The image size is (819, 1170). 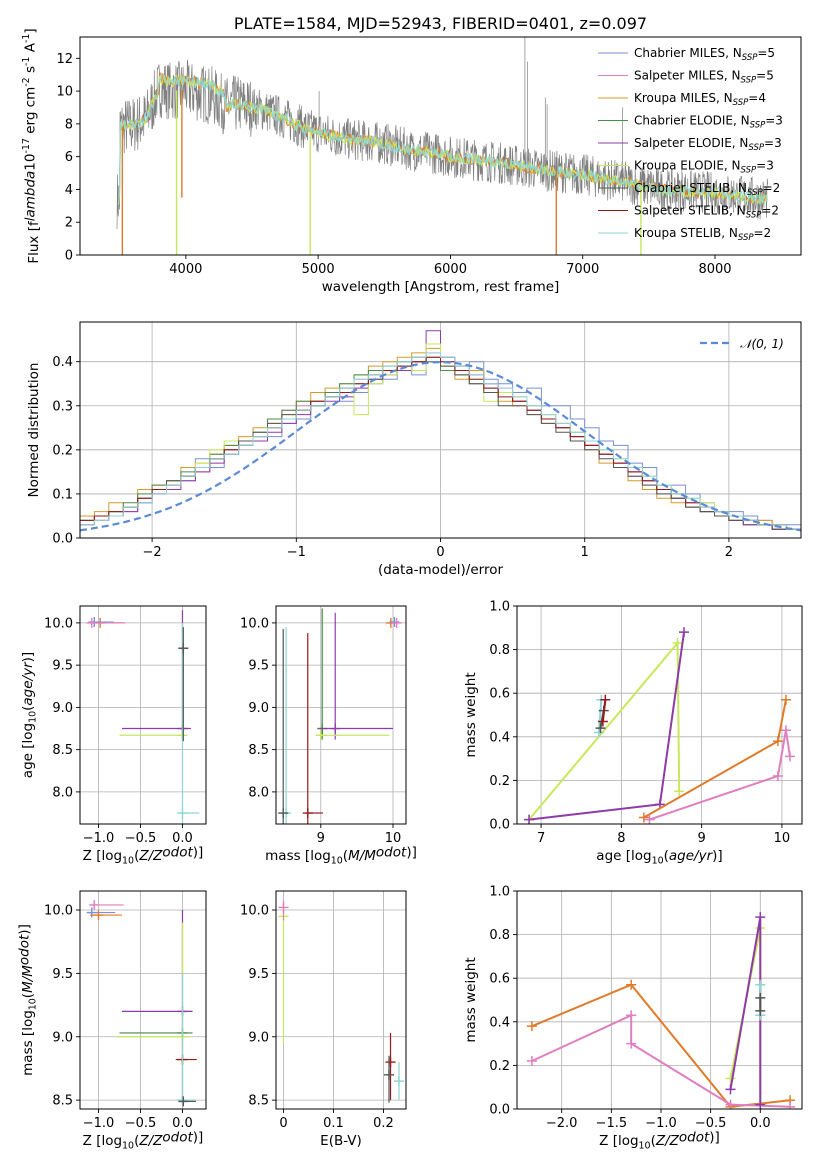 I want to click on series-line-orange, so click(x=715, y=759).